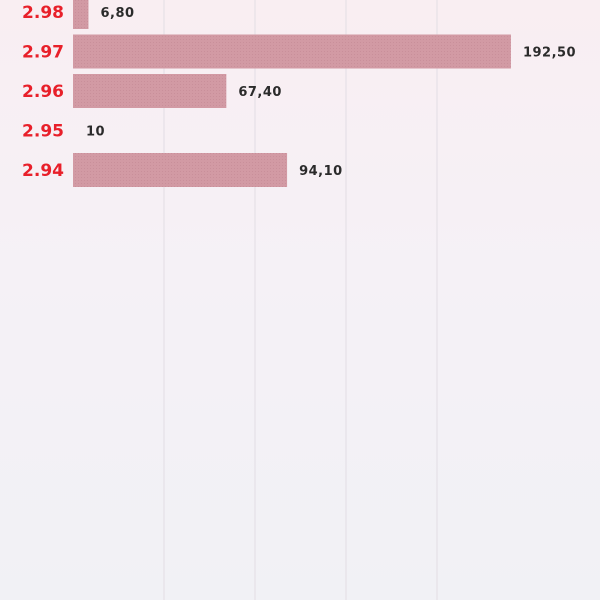 The height and width of the screenshot is (600, 600). I want to click on category-label-2.95: 2.95, so click(43, 132).